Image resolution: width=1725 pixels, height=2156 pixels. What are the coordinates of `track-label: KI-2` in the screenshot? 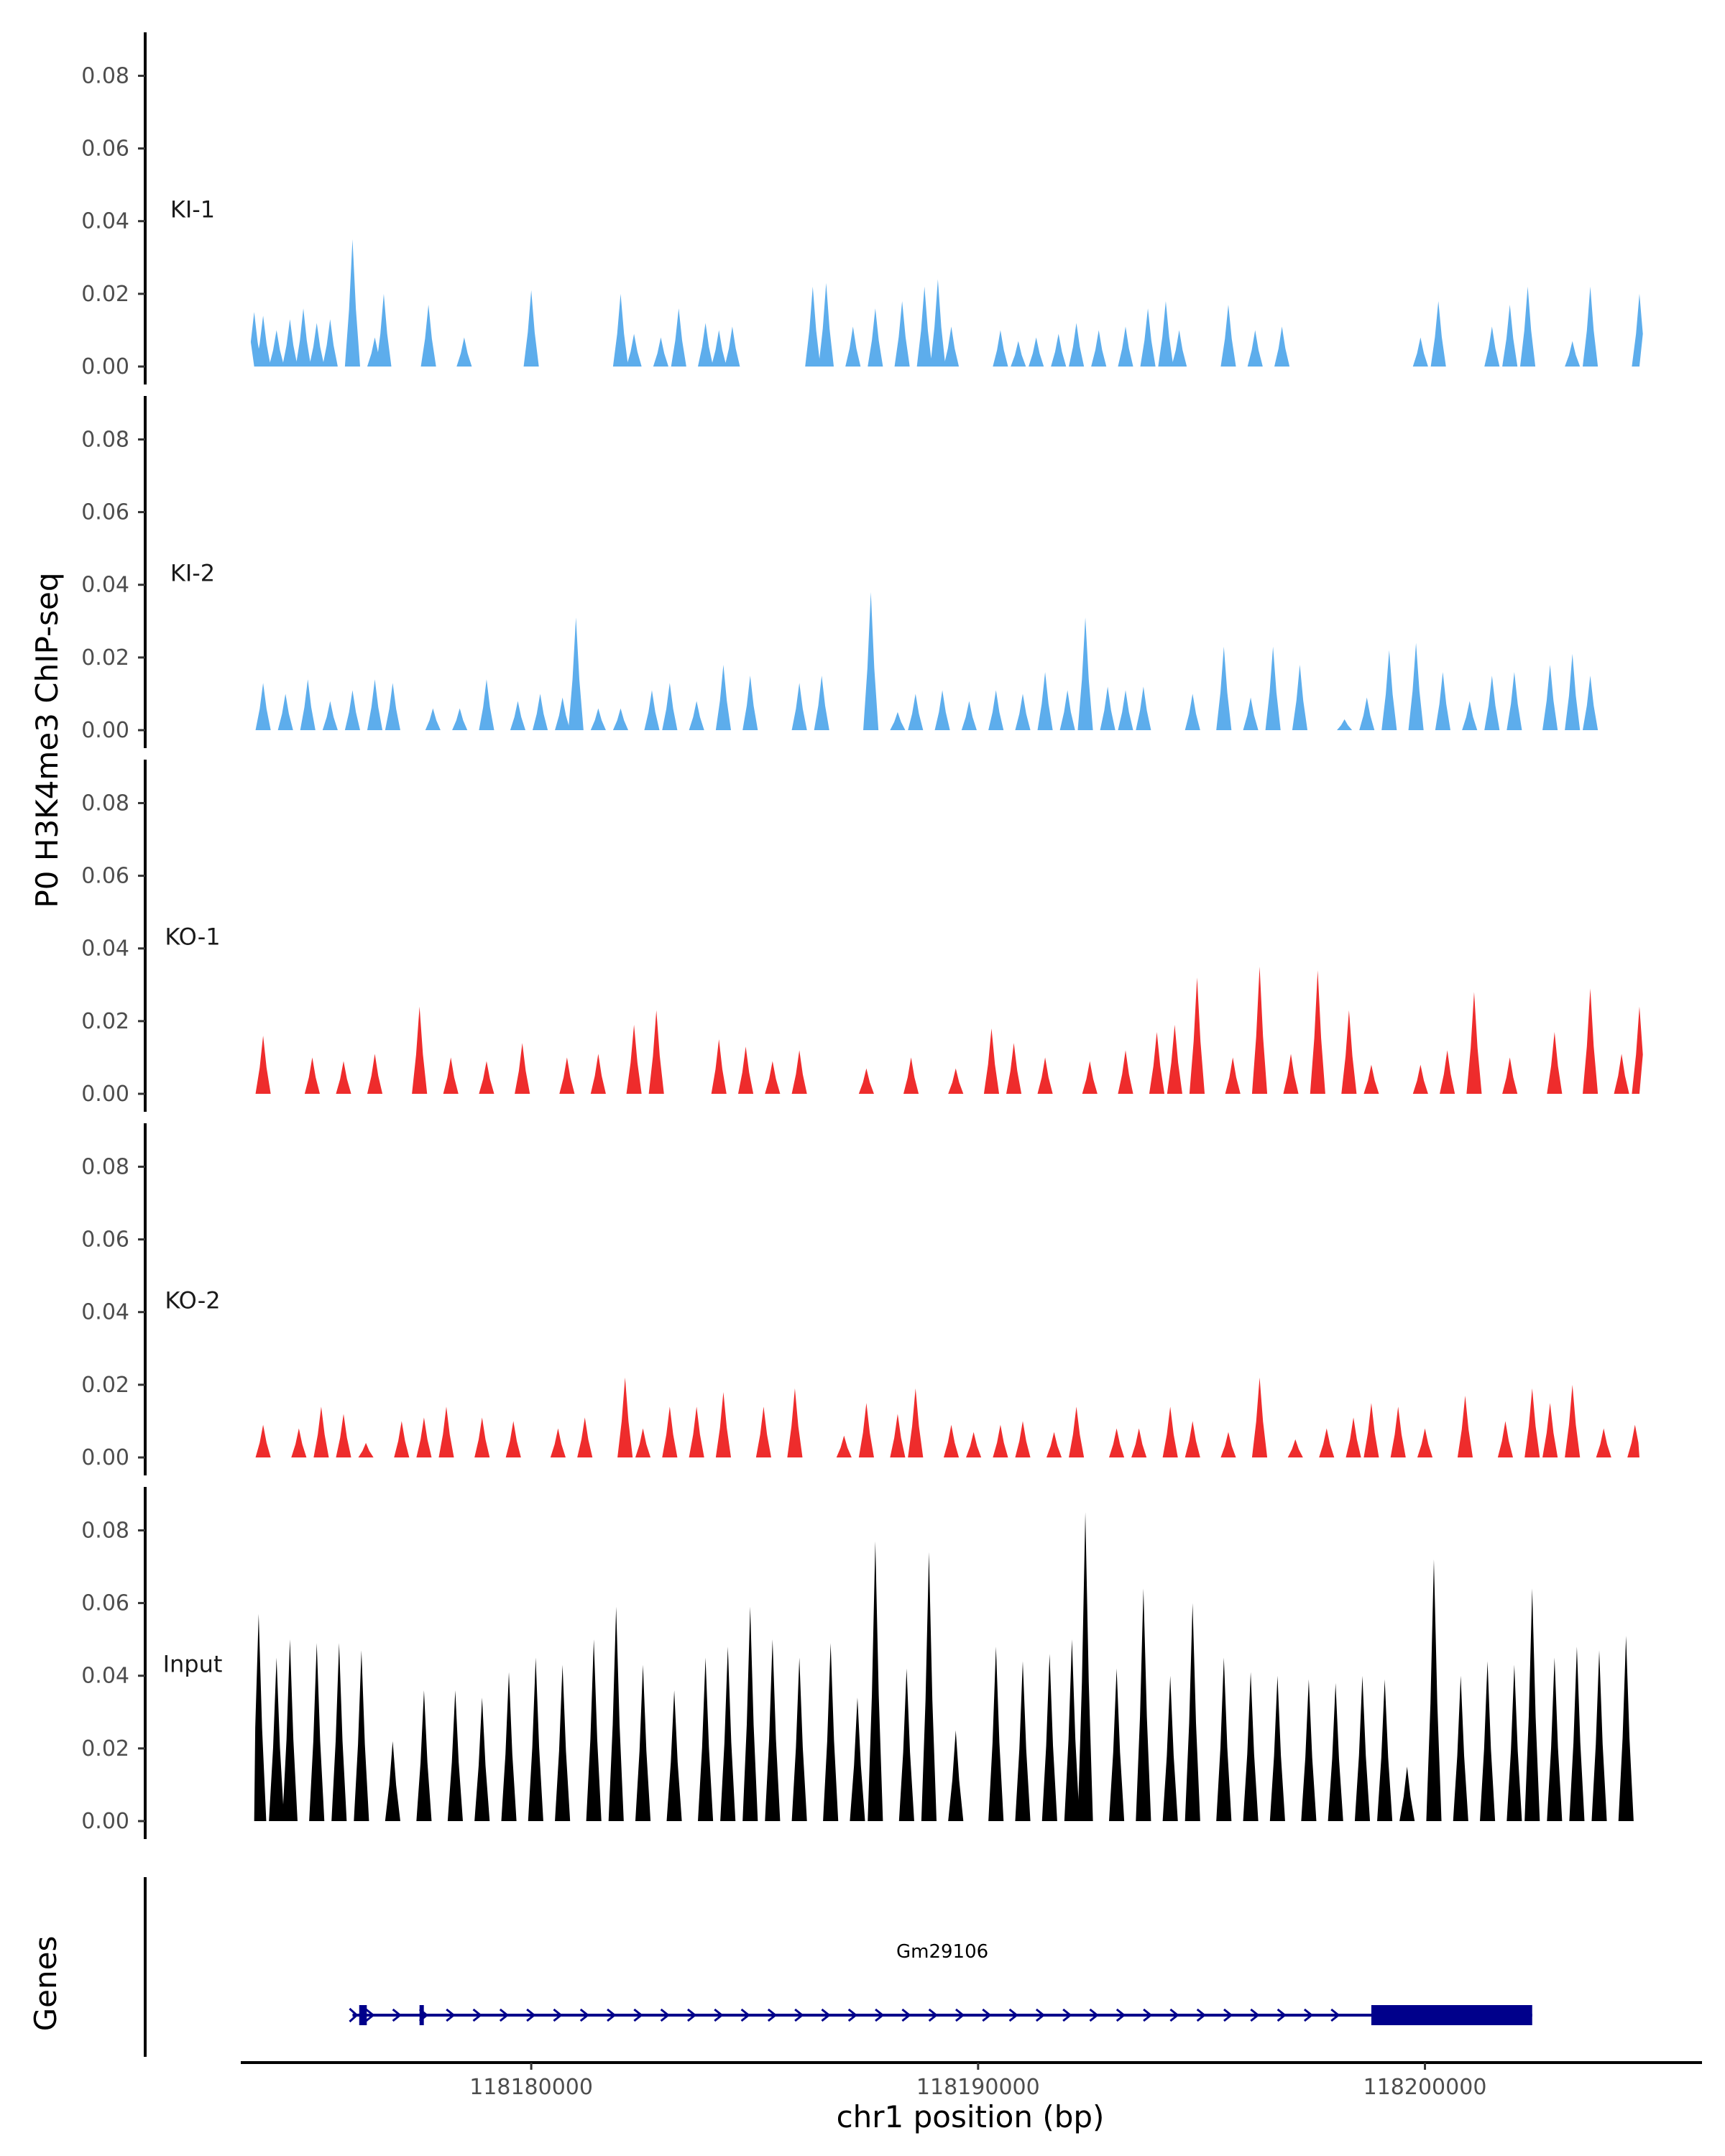 It's located at (192, 573).